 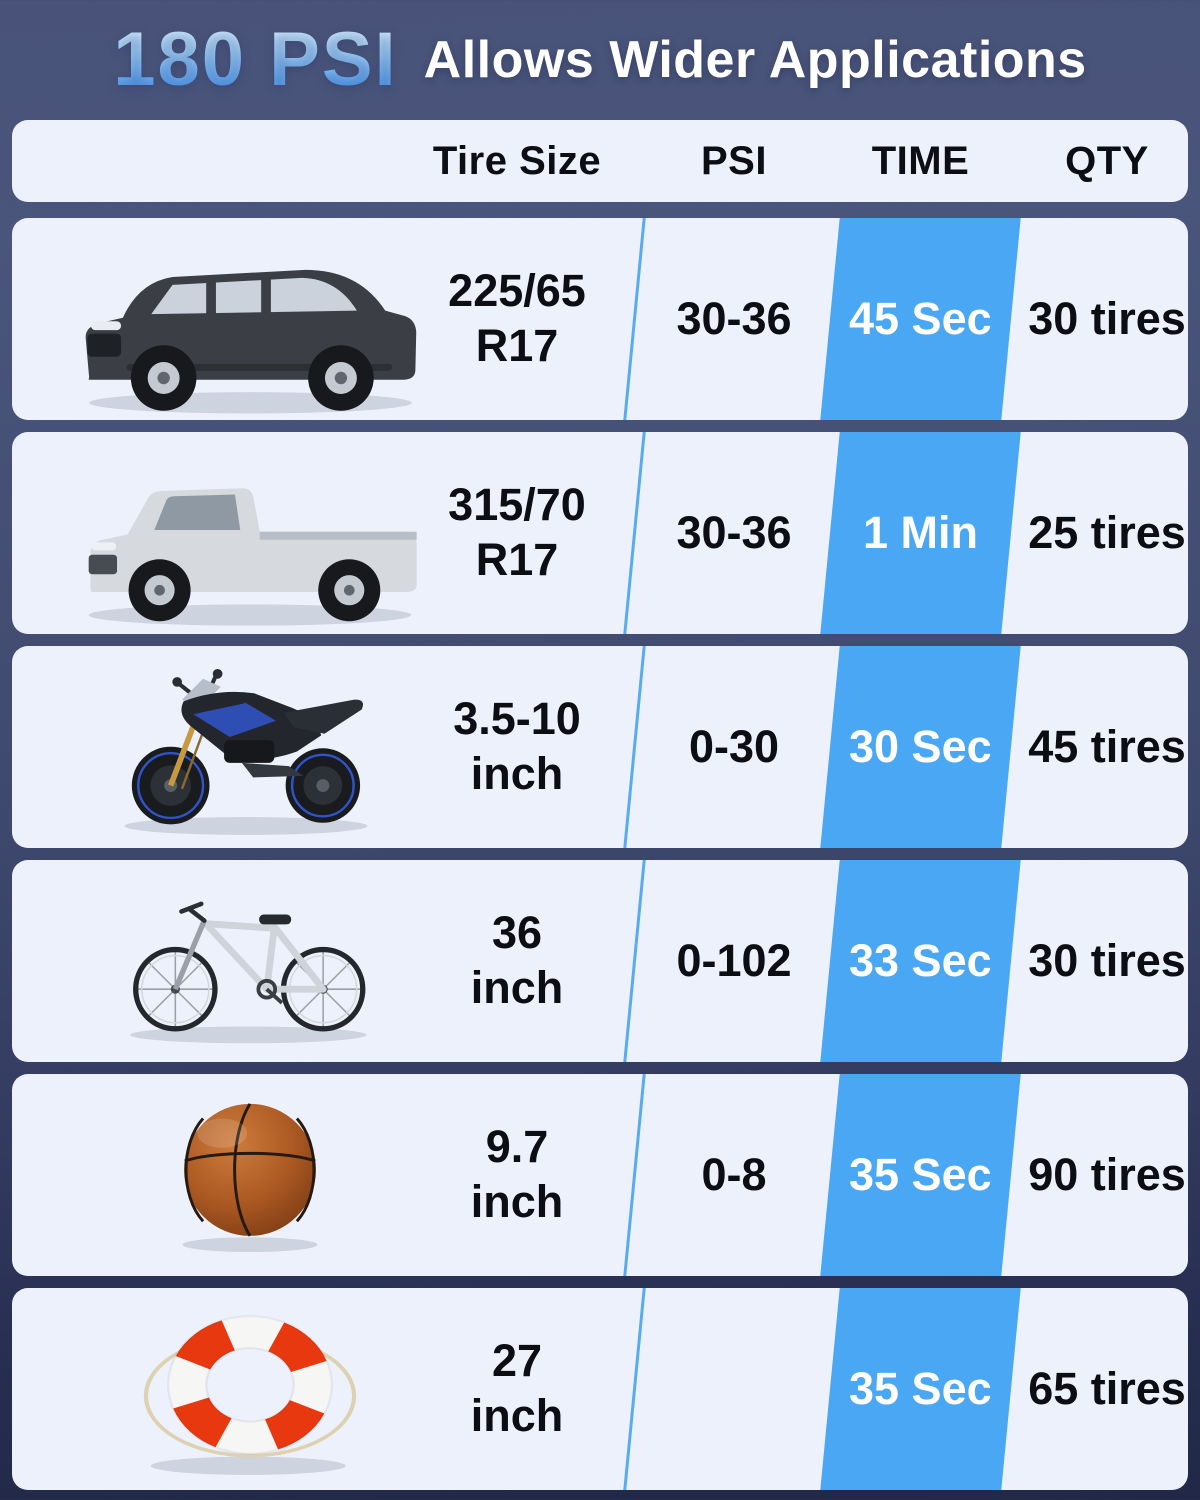 What do you see at coordinates (517, 160) in the screenshot?
I see `header-label-tire-size: Tire Size` at bounding box center [517, 160].